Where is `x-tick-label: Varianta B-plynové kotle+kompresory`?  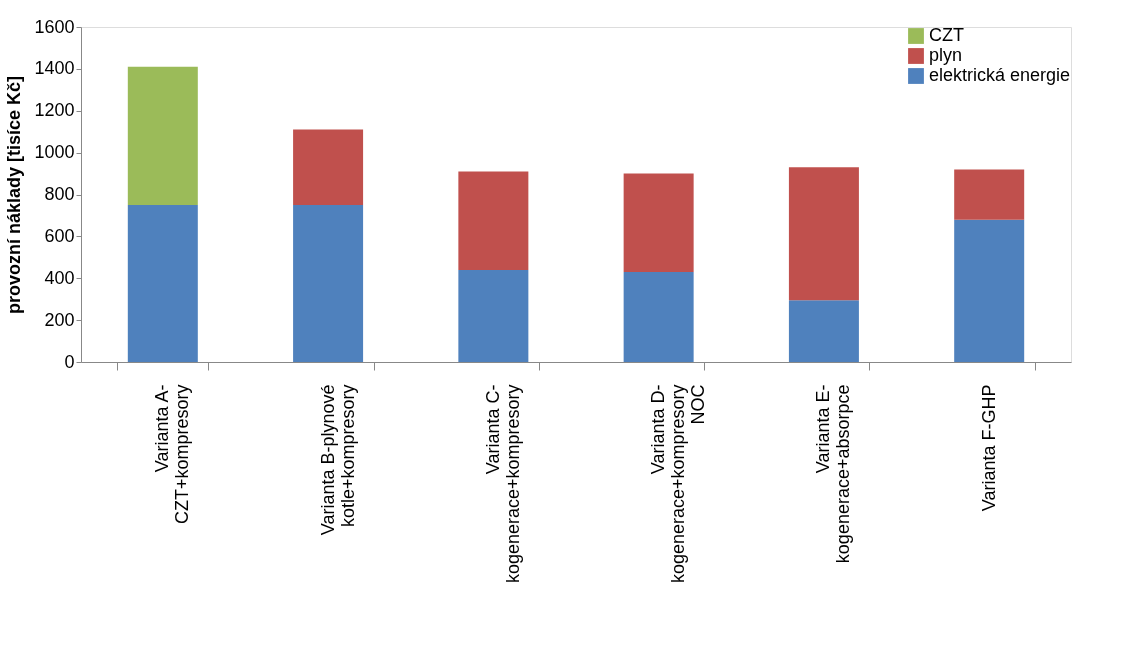
x-tick-label: Varianta B-plynové kotle+kompresory is located at coordinates (337, 460).